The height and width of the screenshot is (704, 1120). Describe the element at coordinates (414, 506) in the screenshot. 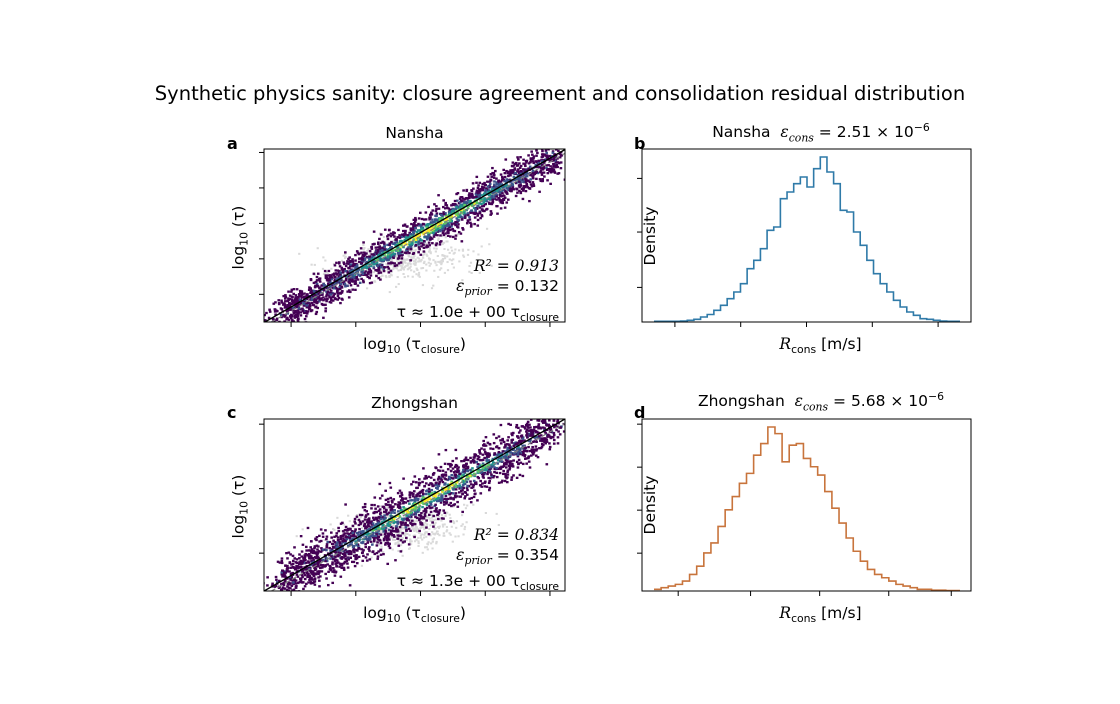

I see `panel-c-plot` at that location.